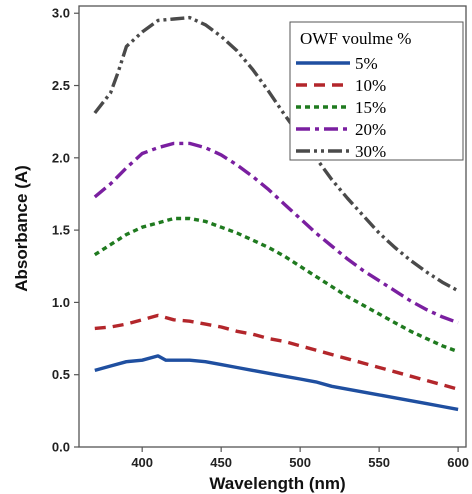 The width and height of the screenshot is (472, 494). I want to click on legend-box, so click(376, 91).